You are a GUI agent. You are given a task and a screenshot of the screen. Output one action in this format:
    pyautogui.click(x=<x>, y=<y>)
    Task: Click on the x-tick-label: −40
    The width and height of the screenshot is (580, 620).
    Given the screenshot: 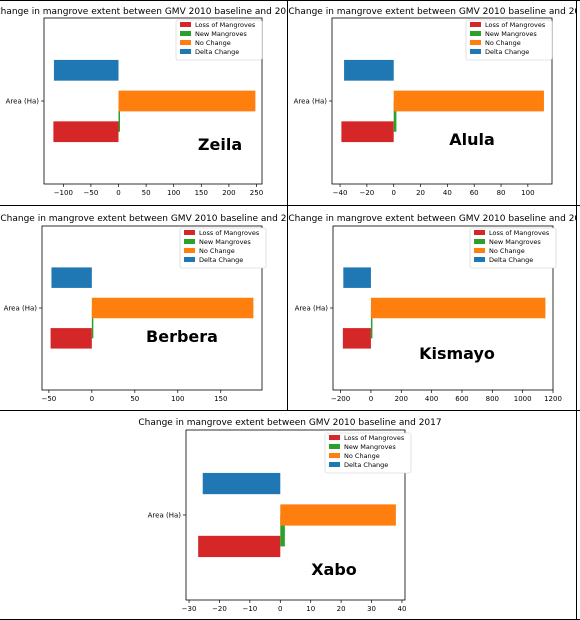 What is the action you would take?
    pyautogui.click(x=340, y=193)
    